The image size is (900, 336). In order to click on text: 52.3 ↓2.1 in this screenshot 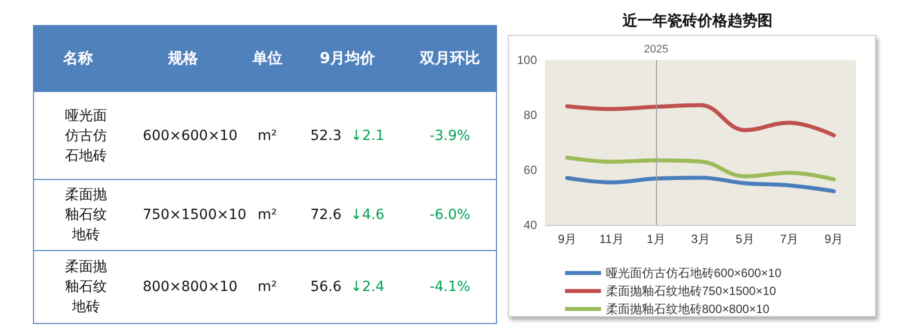, I will do `click(347, 136)`.